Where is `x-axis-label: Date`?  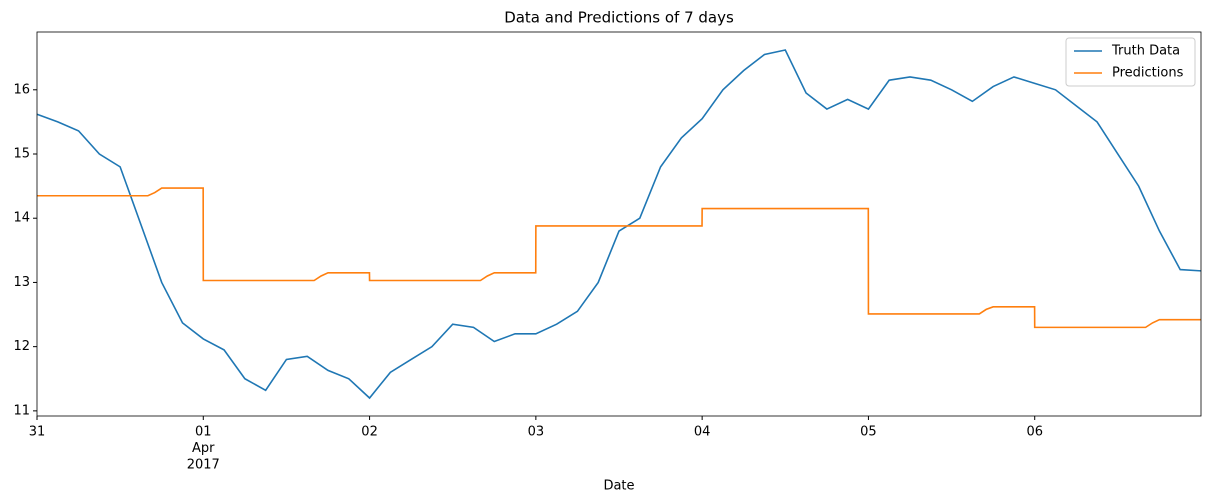
x-axis-label: Date is located at coordinates (618, 486).